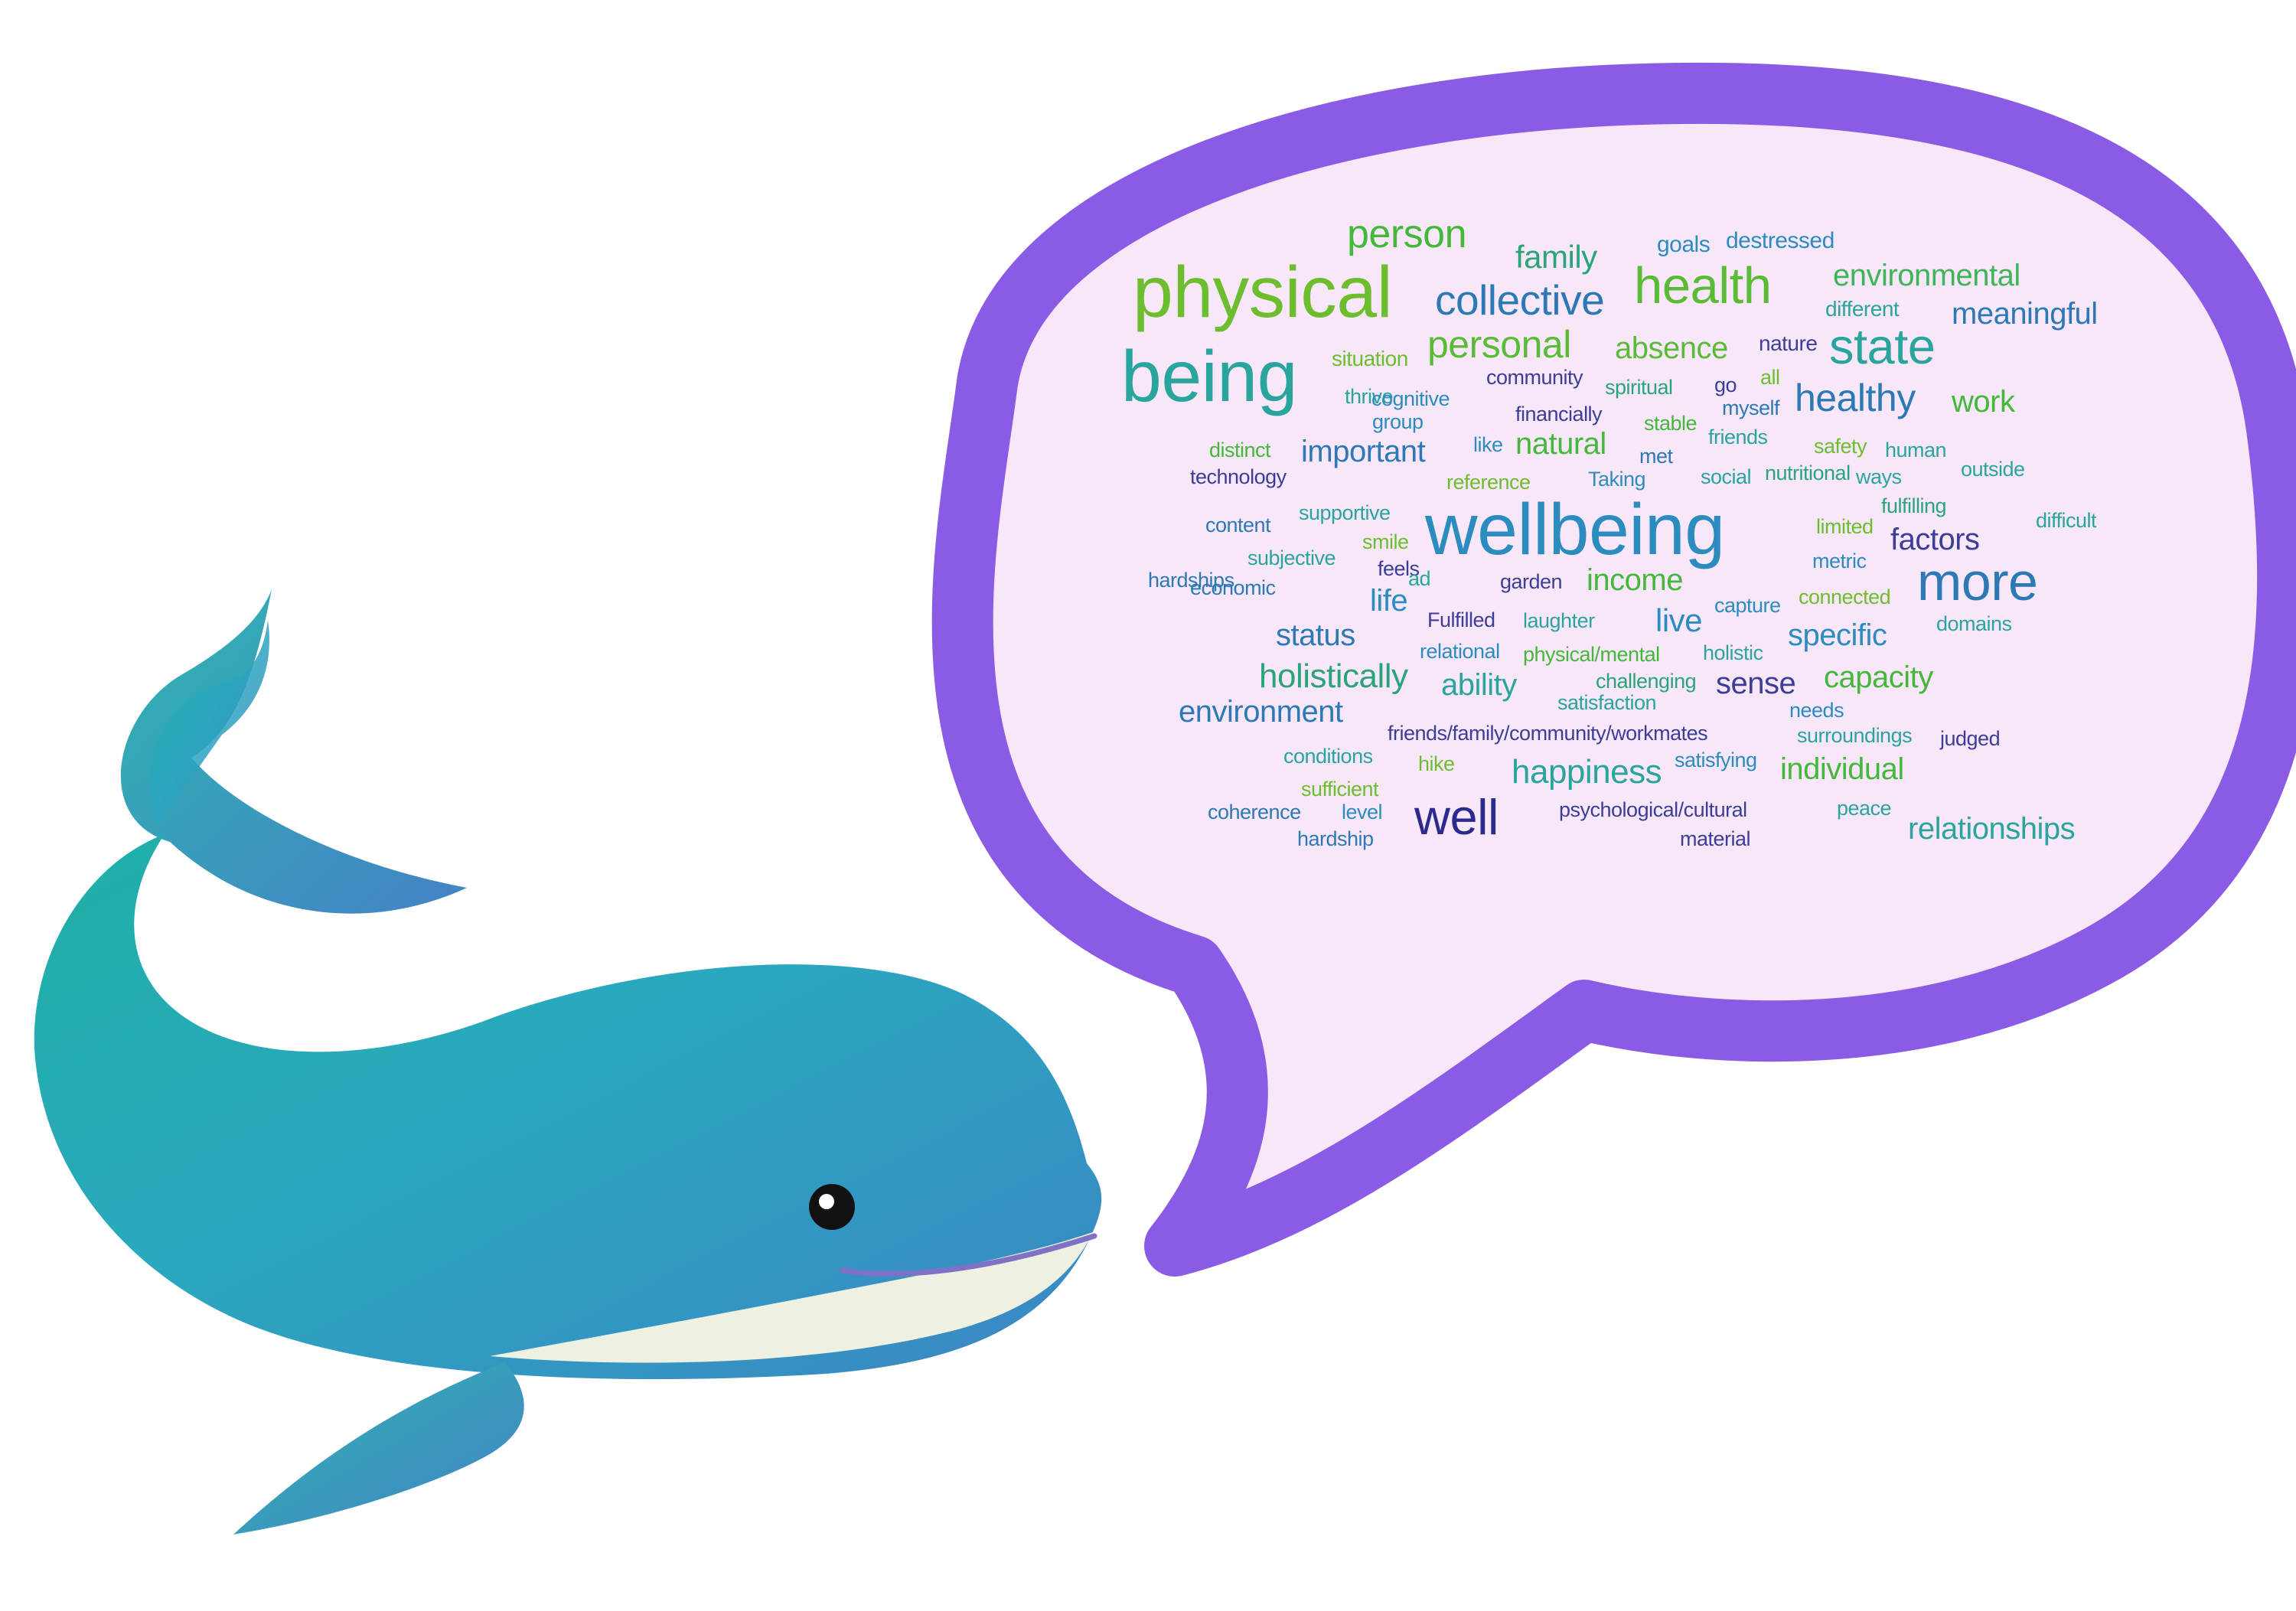 The image size is (2296, 1611). I want to click on word-cloud-word: satisfying, so click(1716, 759).